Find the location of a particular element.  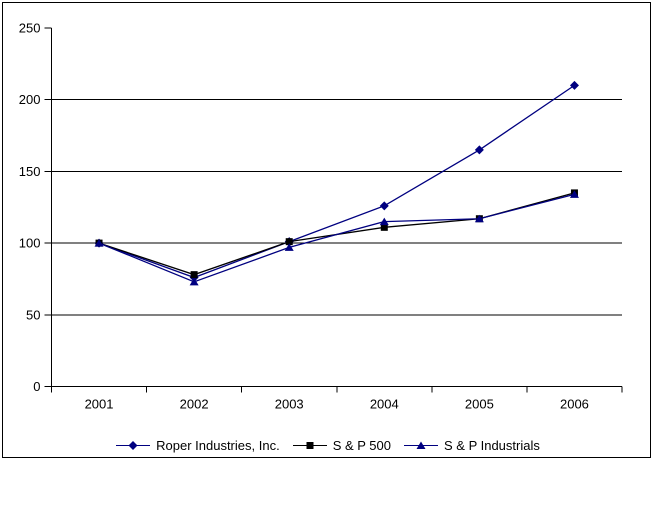

y-axis-label: 50 is located at coordinates (33, 314).